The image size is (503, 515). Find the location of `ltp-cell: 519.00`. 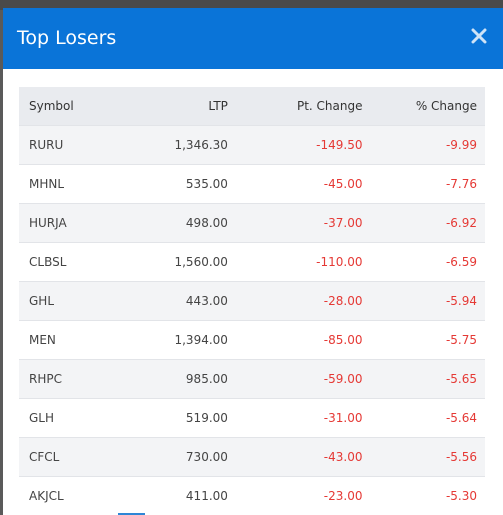

ltp-cell: 519.00 is located at coordinates (206, 417).